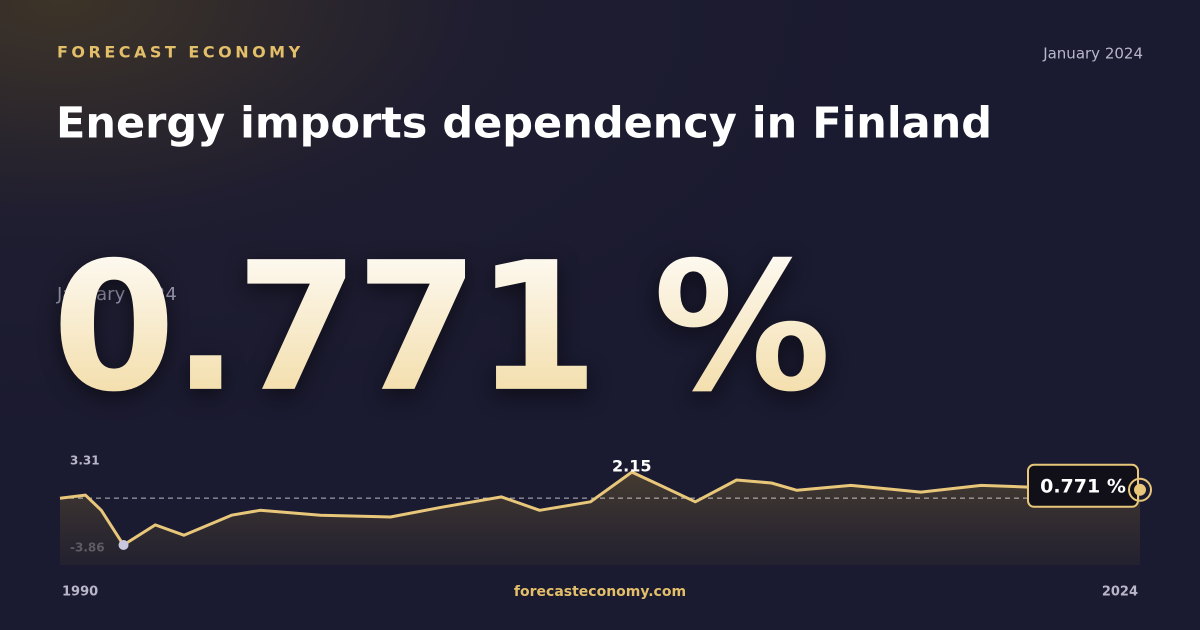 Image resolution: width=1200 pixels, height=630 pixels. Describe the element at coordinates (180, 52) in the screenshot. I see `brand: FORECAST ECONOMY` at that location.